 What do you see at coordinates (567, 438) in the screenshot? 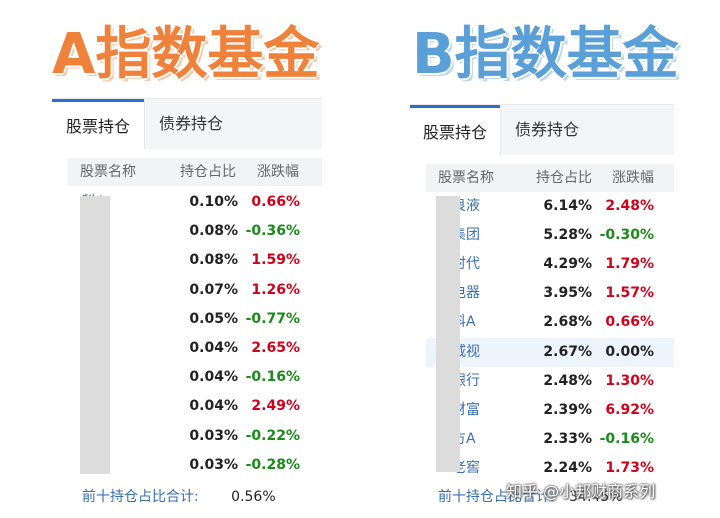
I see `position-ratio: 2.33%` at bounding box center [567, 438].